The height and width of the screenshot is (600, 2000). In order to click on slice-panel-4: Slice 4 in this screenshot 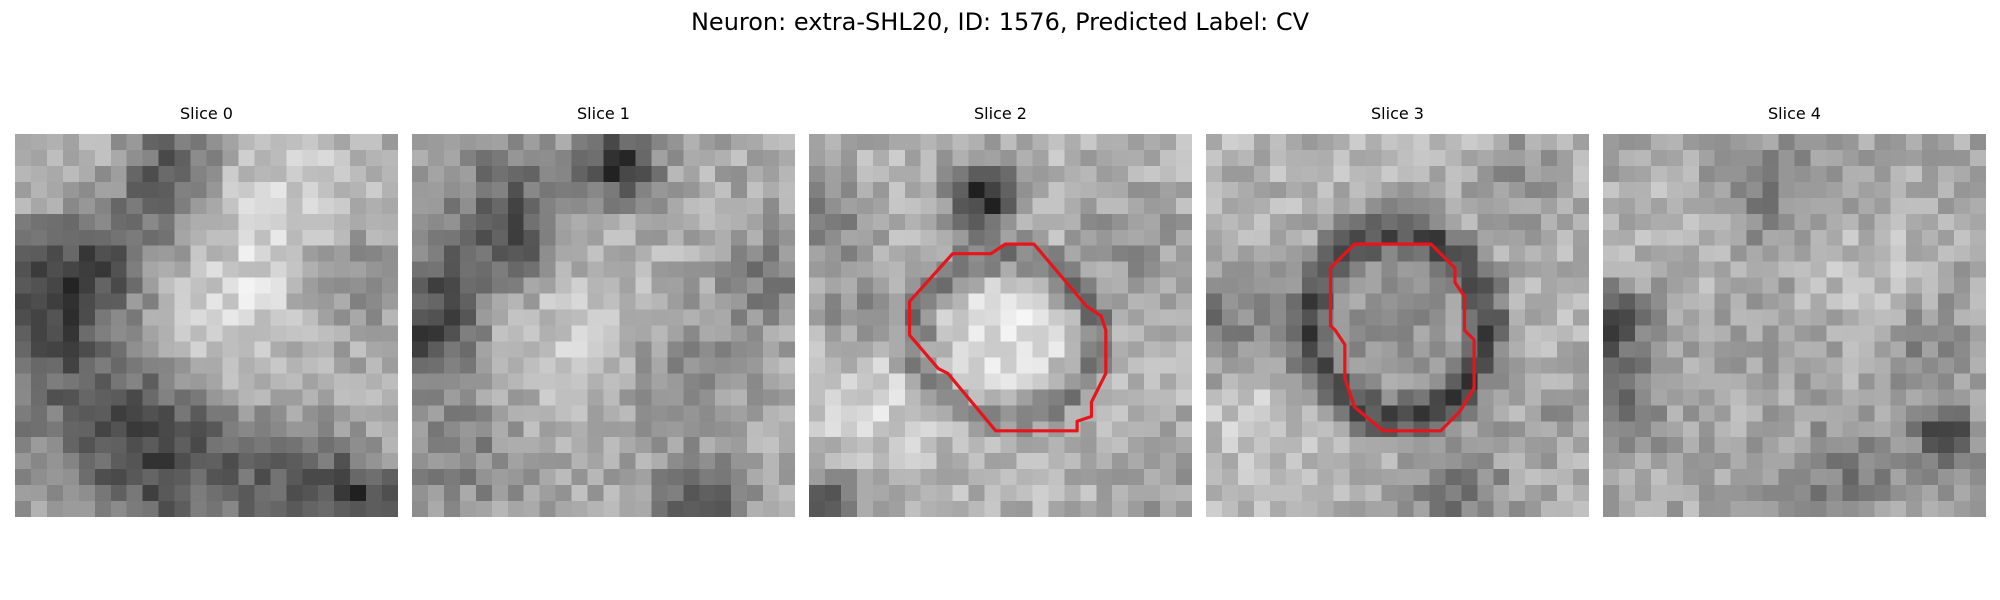, I will do `click(1794, 310)`.